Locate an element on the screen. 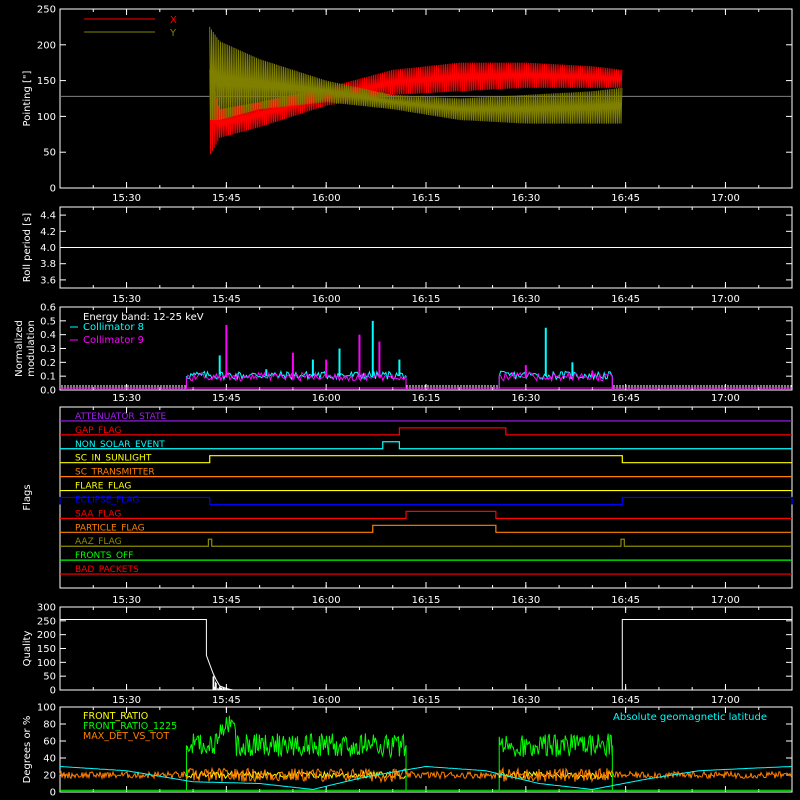  flag-line-particle-flag is located at coordinates (426, 528).